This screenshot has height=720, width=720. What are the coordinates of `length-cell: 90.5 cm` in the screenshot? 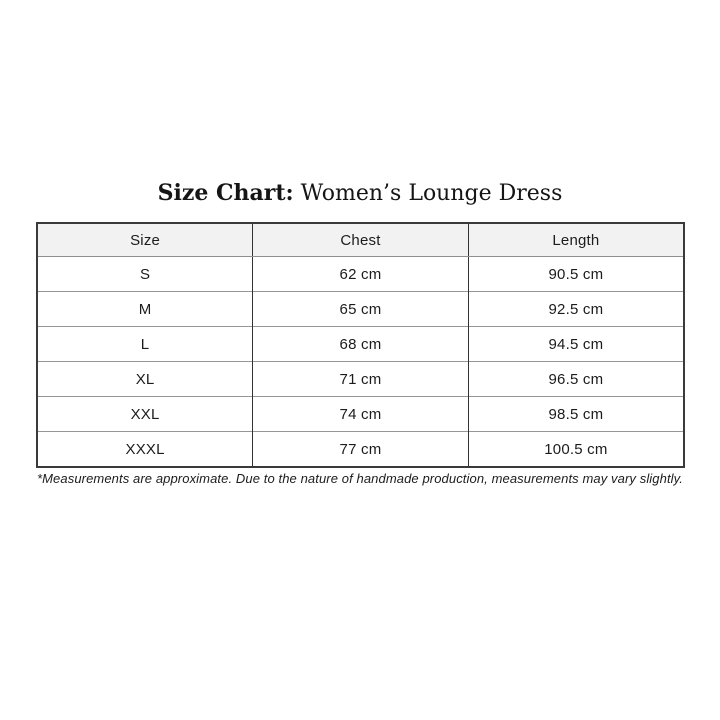 It's located at (576, 274).